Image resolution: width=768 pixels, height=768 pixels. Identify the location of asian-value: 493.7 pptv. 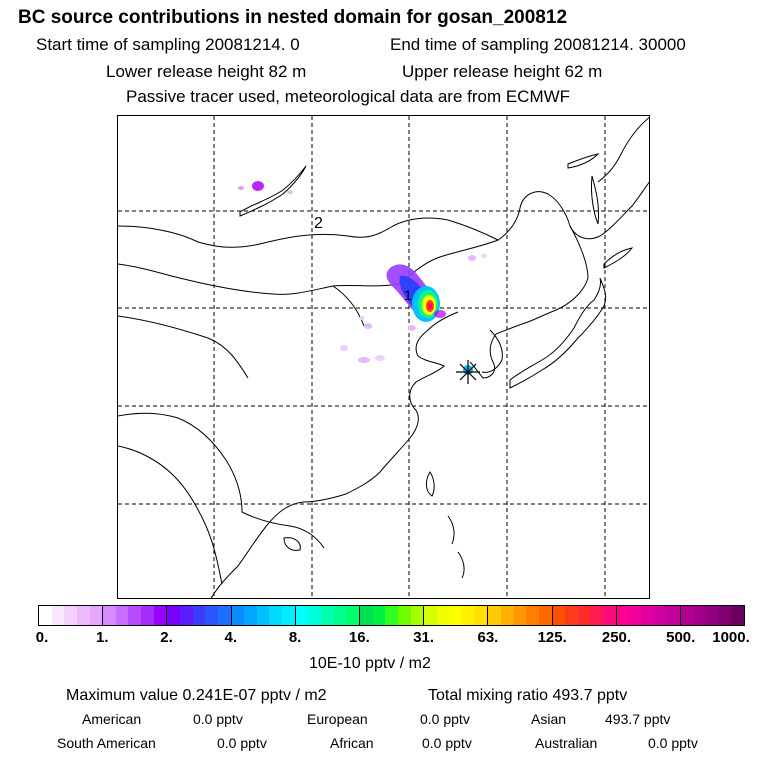
(638, 719).